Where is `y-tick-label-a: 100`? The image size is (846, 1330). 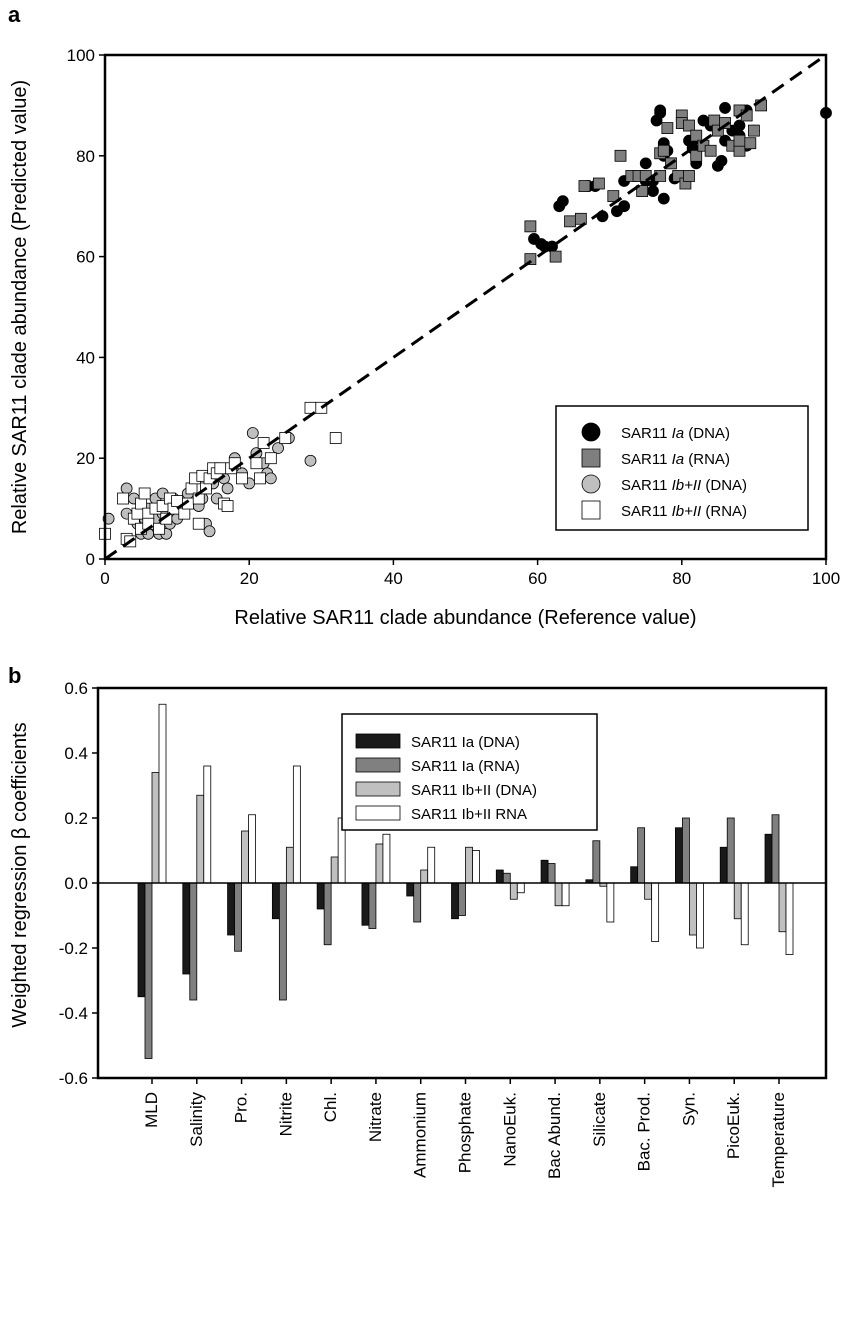
y-tick-label-a: 100 is located at coordinates (81, 55).